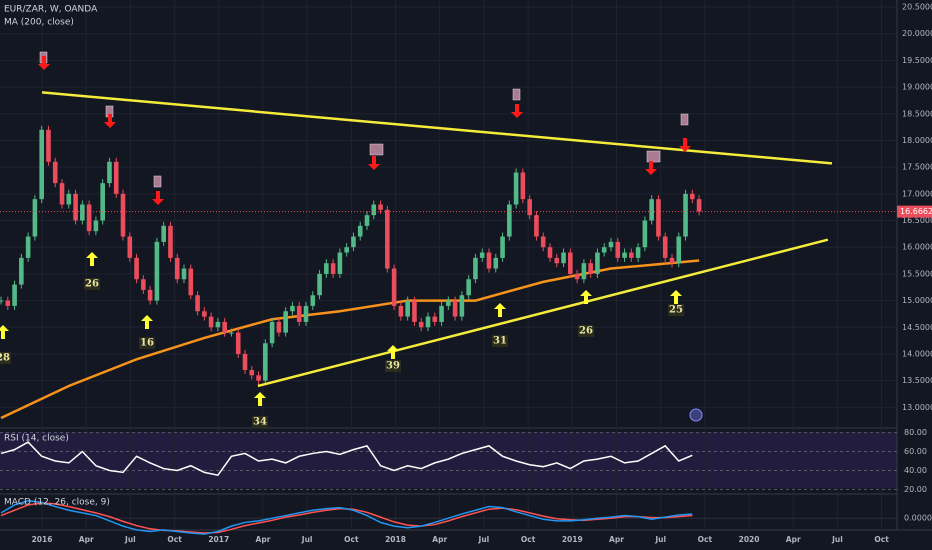  I want to click on x-tick-label: 2019, so click(572, 539).